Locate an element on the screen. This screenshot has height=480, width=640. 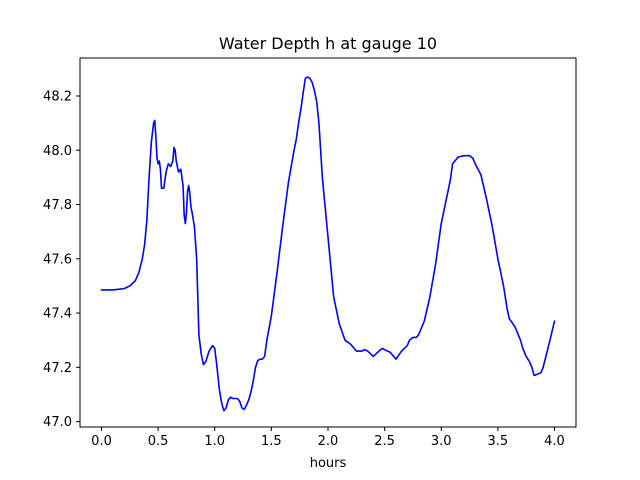
x-tick-label: 1.0 is located at coordinates (214, 441).